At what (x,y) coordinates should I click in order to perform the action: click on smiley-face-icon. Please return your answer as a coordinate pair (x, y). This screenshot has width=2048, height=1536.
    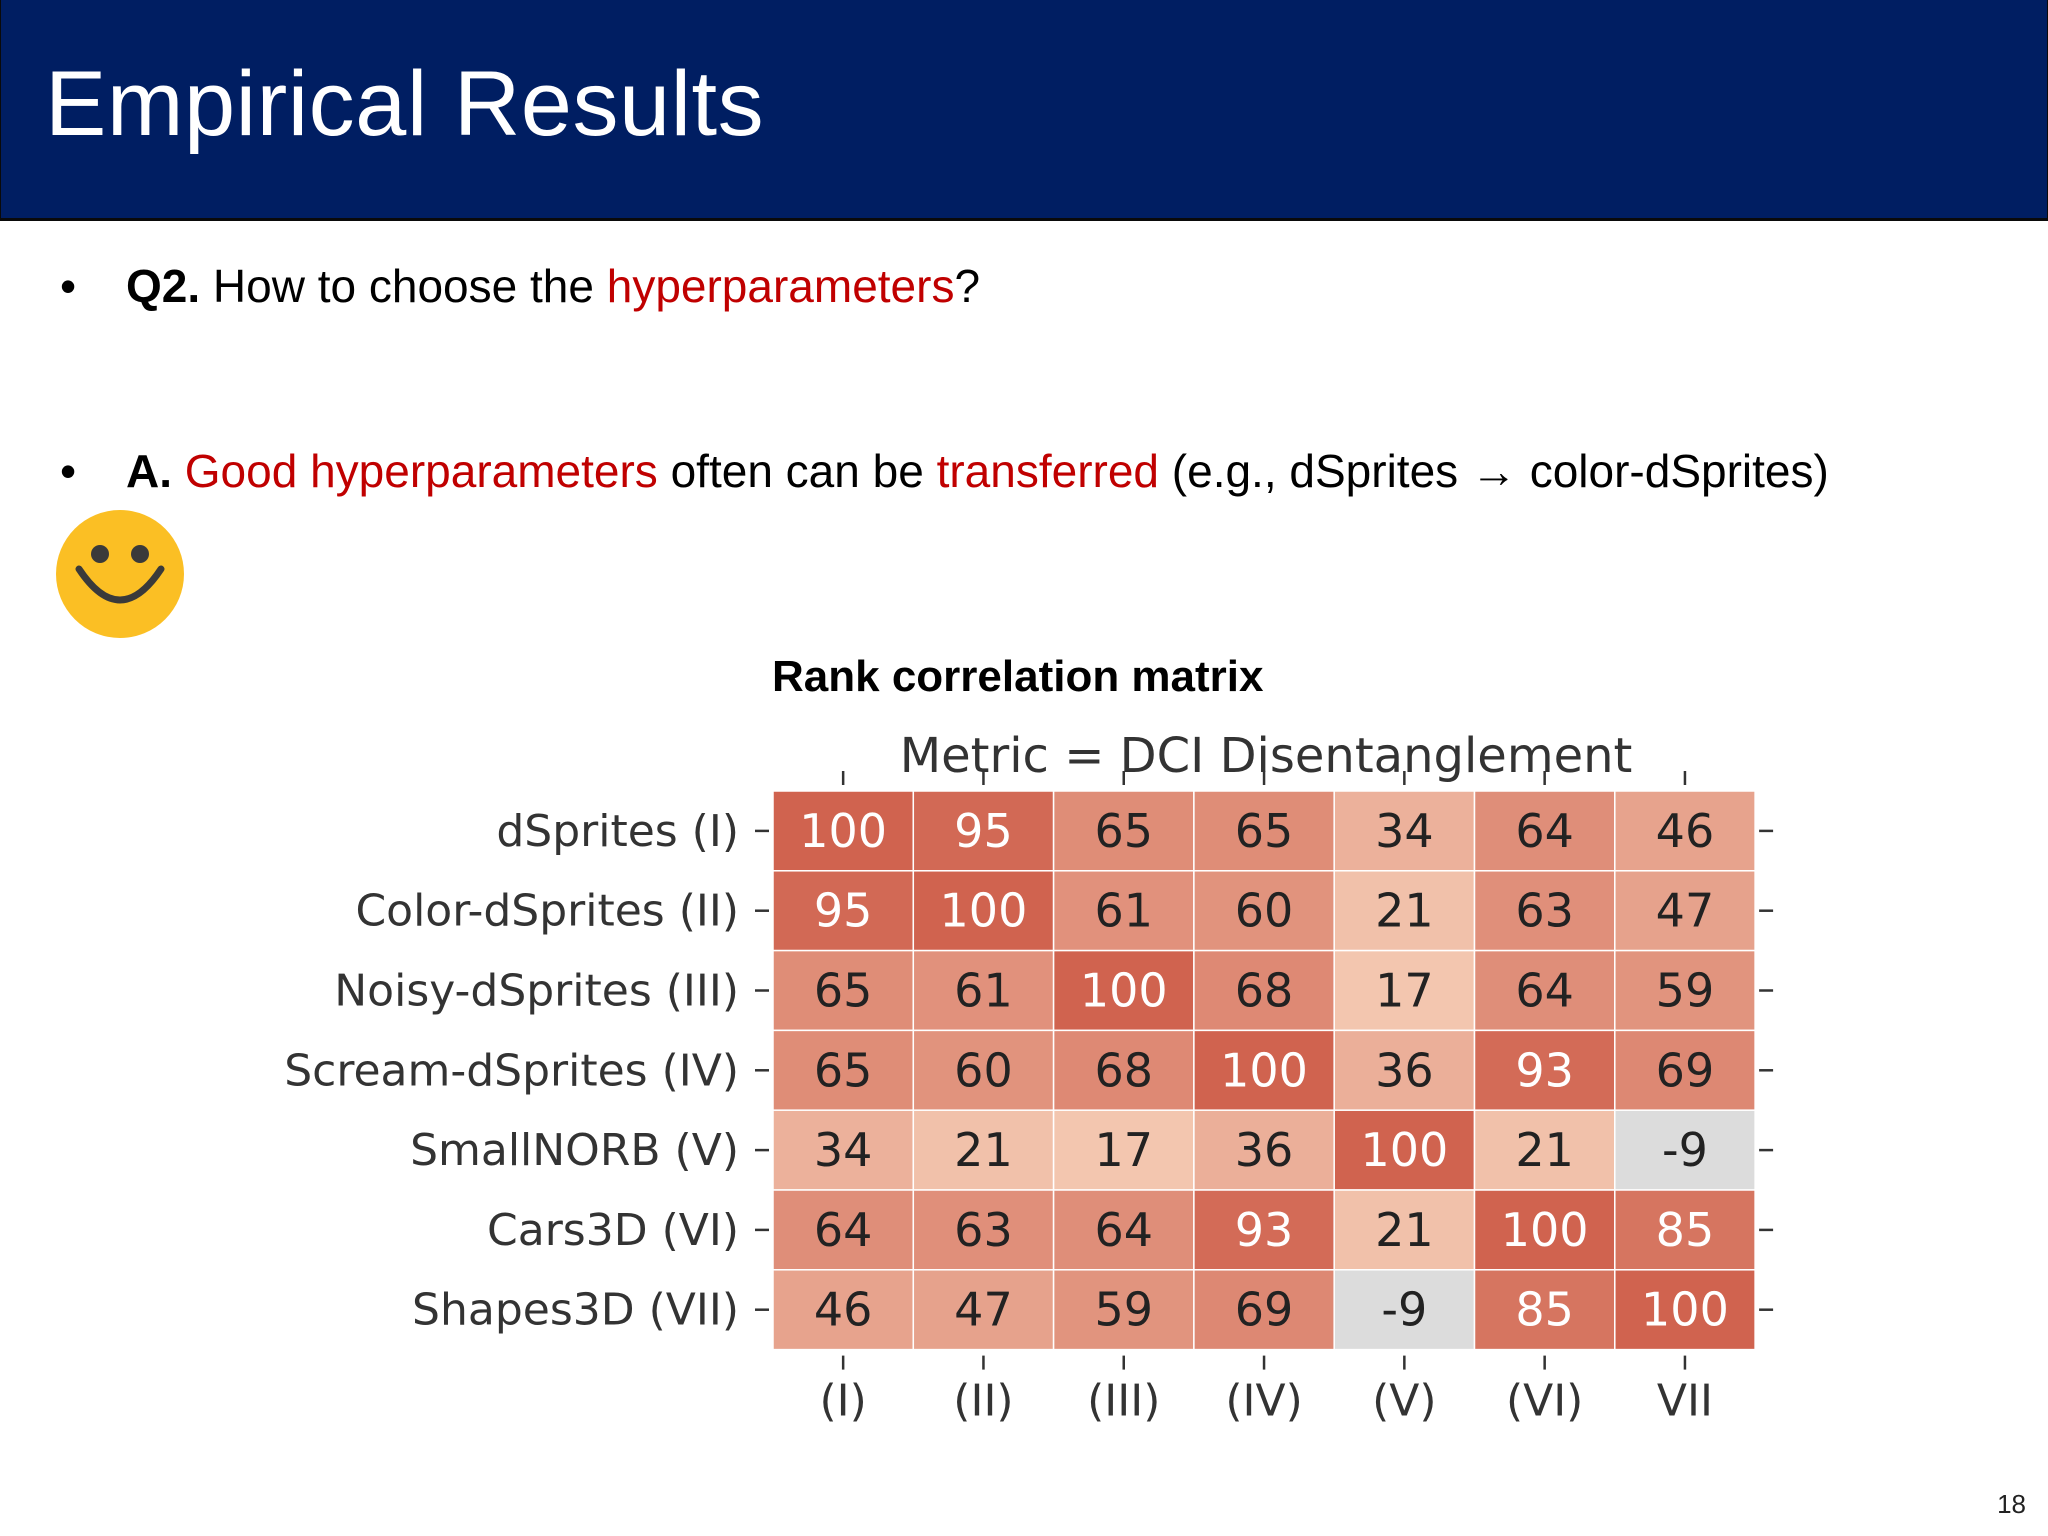
    Looking at the image, I should click on (120, 574).